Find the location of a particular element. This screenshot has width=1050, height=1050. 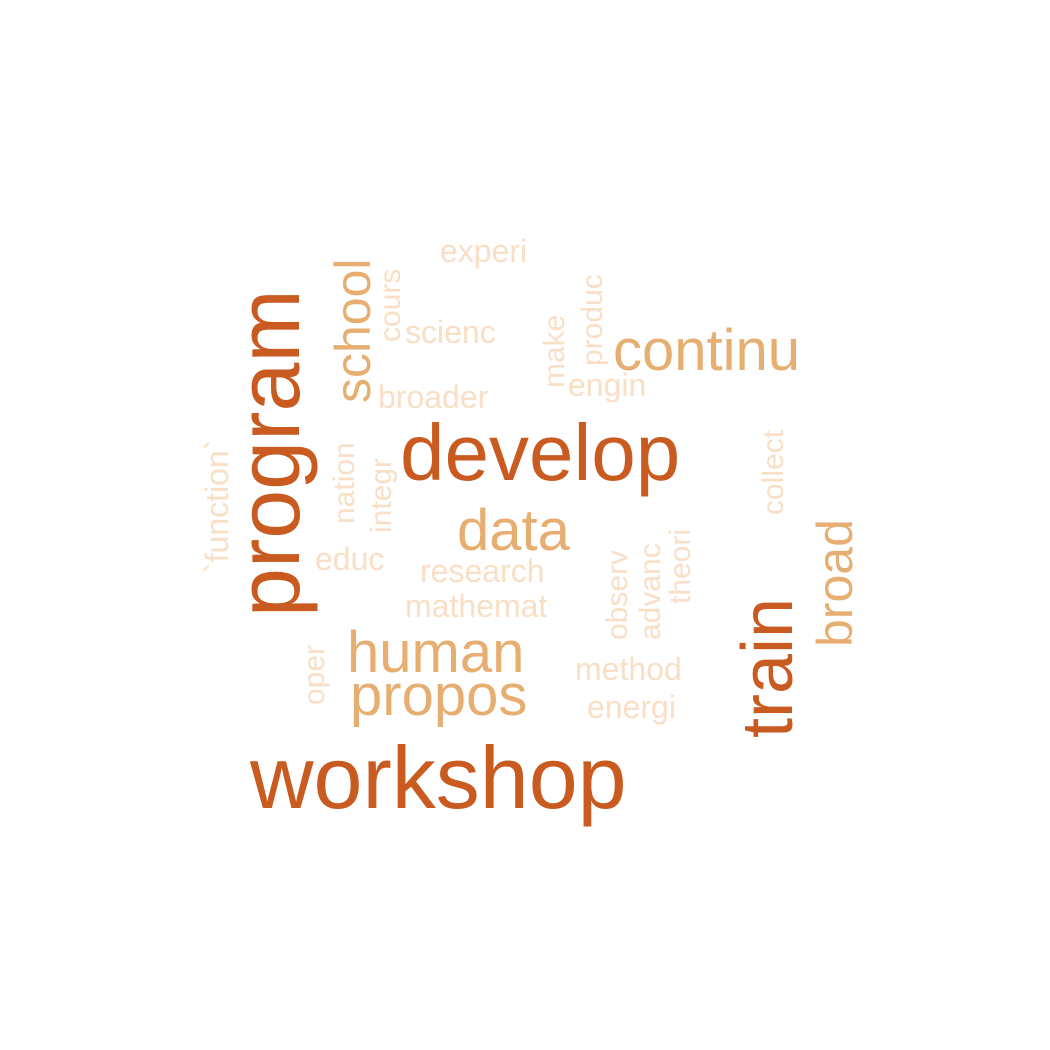

word-propos: propos is located at coordinates (438, 695).